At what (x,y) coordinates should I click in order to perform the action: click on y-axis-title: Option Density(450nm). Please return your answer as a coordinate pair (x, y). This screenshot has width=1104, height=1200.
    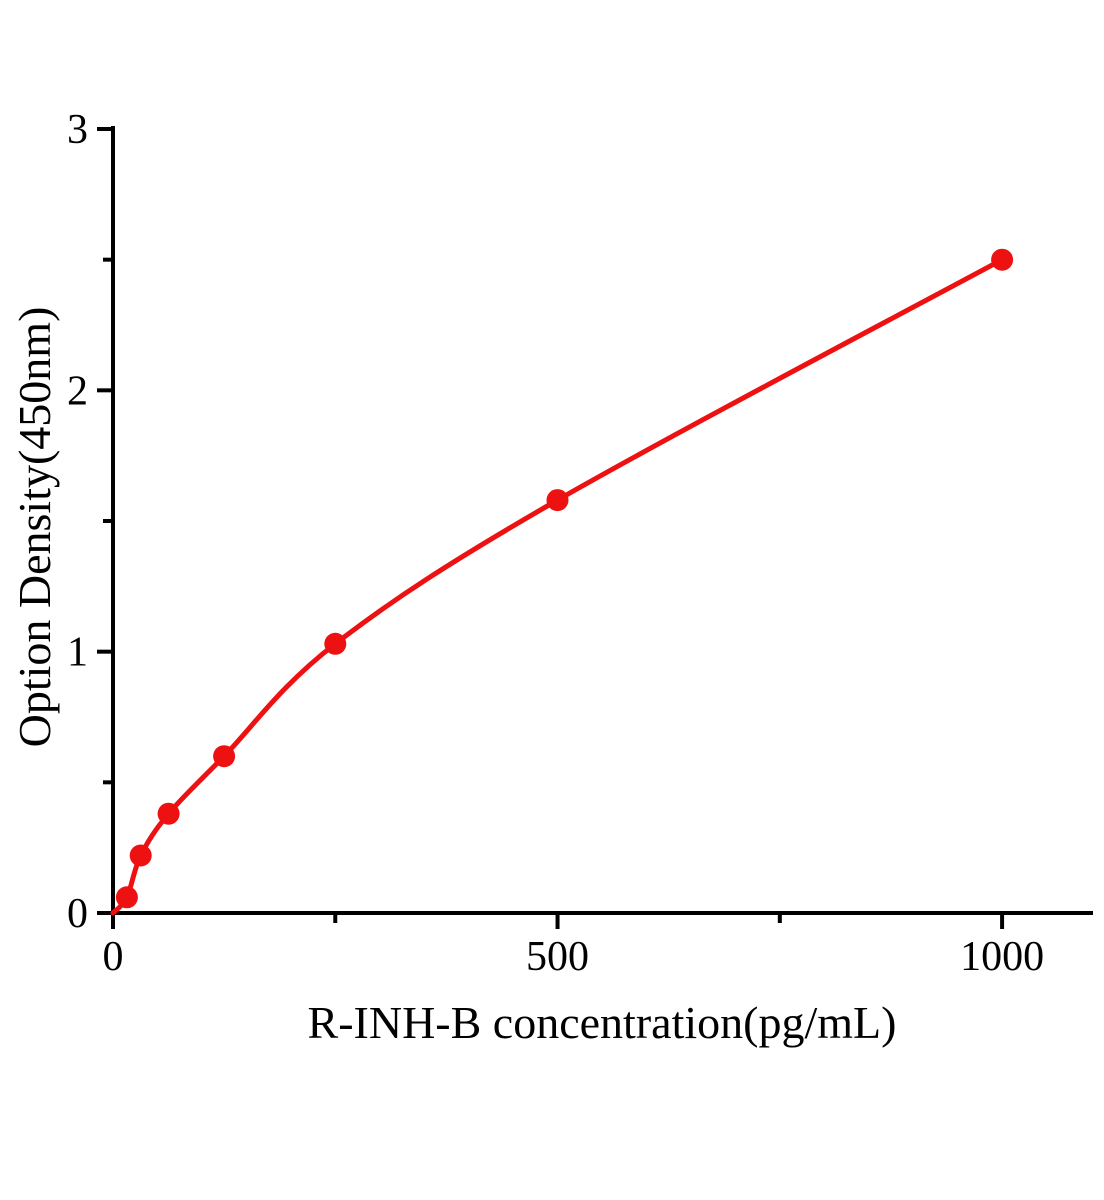
    Looking at the image, I should click on (34, 527).